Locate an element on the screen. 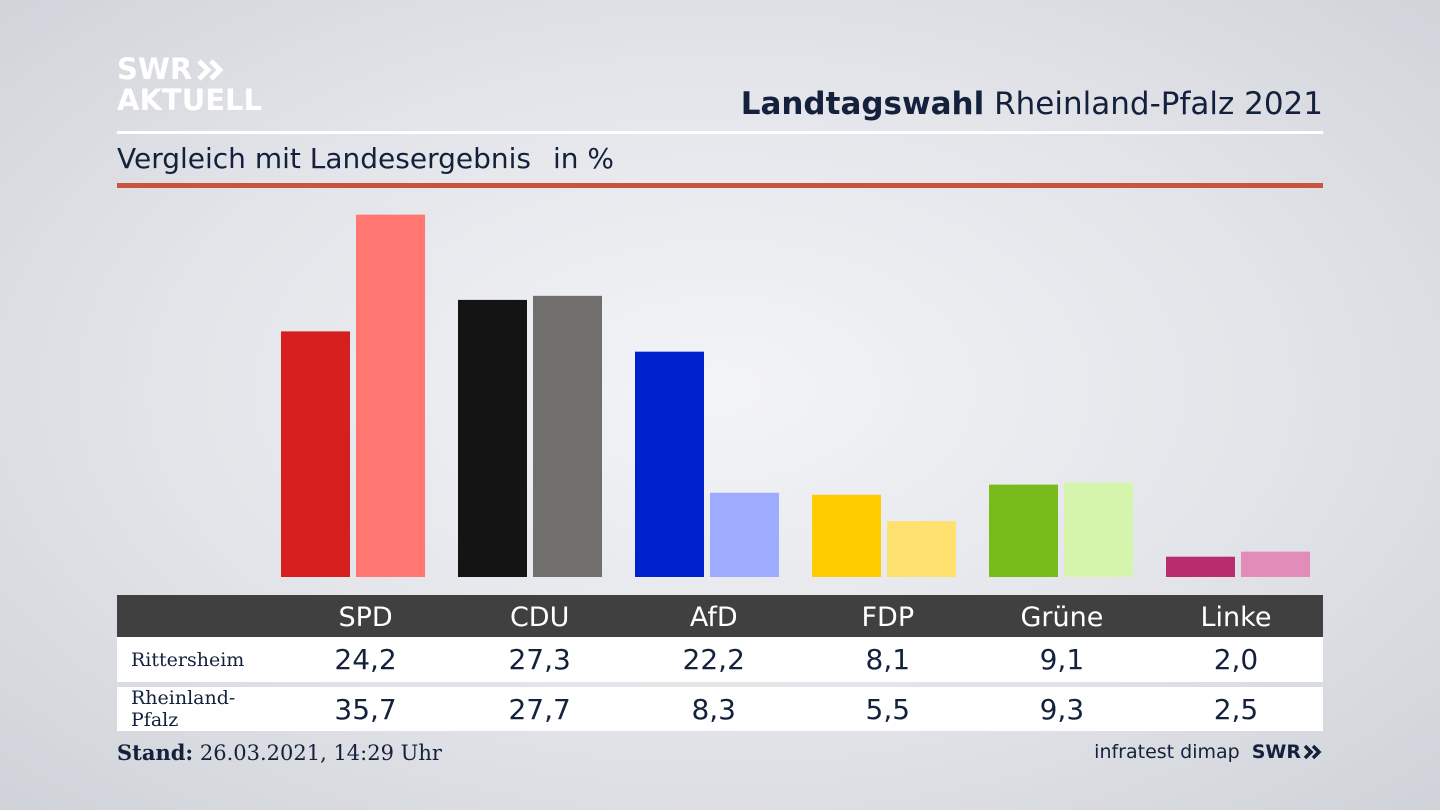 Image resolution: width=1440 pixels, height=810 pixels. table-cell: 2,5 is located at coordinates (1236, 709).